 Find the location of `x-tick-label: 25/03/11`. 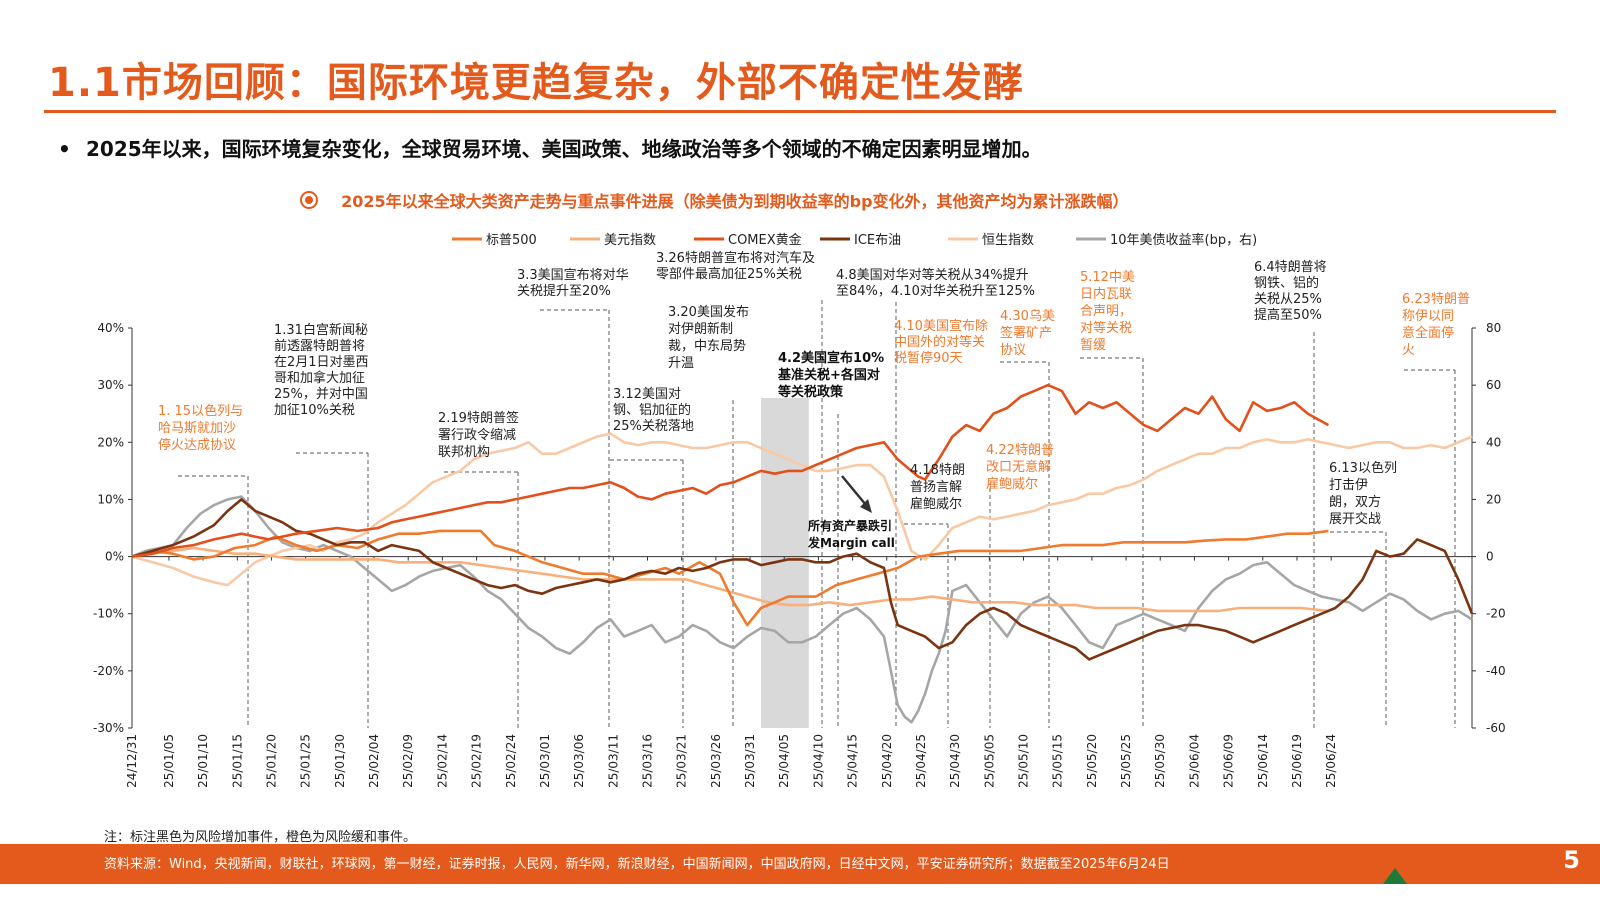

x-tick-label: 25/03/11 is located at coordinates (613, 761).